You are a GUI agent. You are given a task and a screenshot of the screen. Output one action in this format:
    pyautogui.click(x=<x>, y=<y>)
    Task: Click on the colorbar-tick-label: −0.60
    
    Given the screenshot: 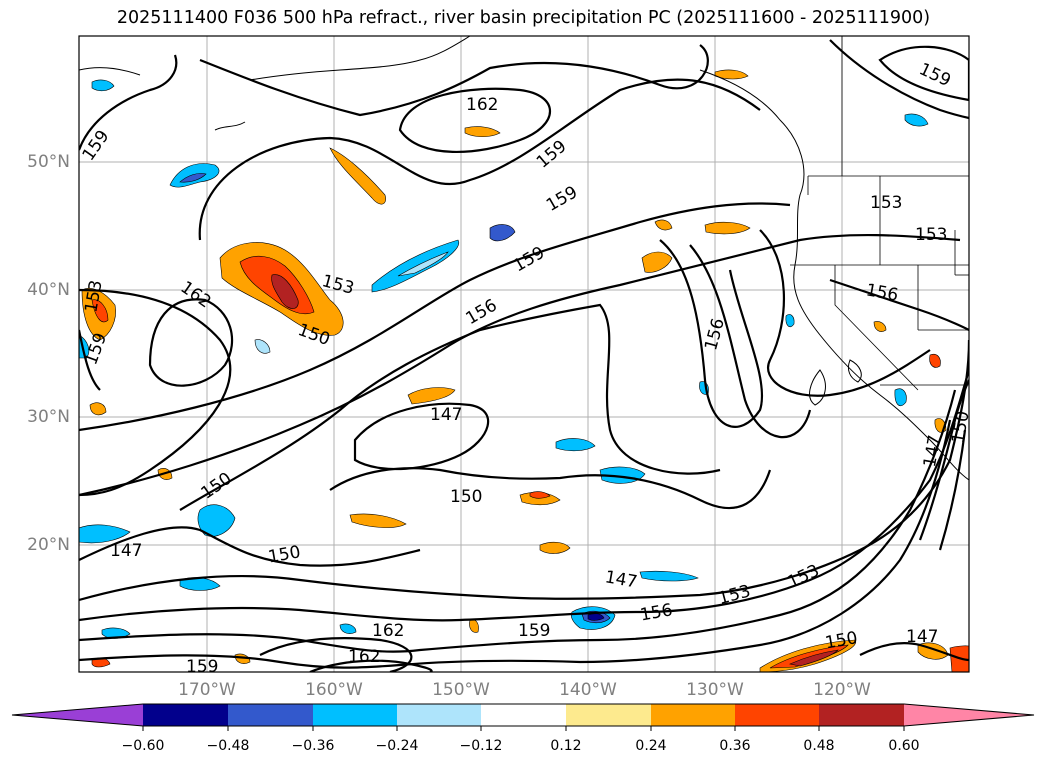 What is the action you would take?
    pyautogui.click(x=143, y=746)
    